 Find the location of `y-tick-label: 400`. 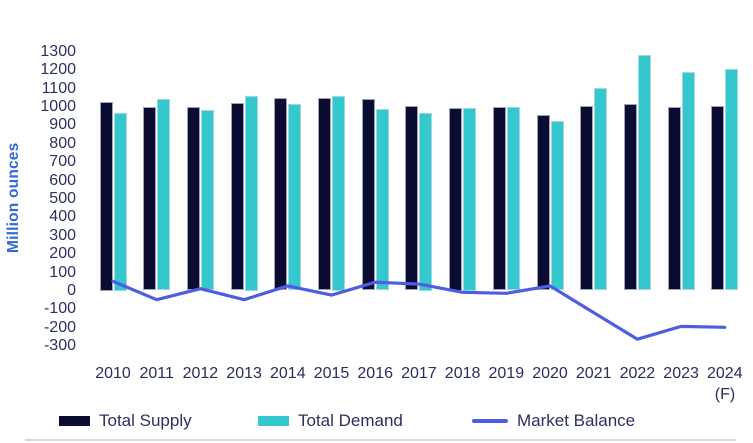

y-tick-label: 400 is located at coordinates (62, 217).